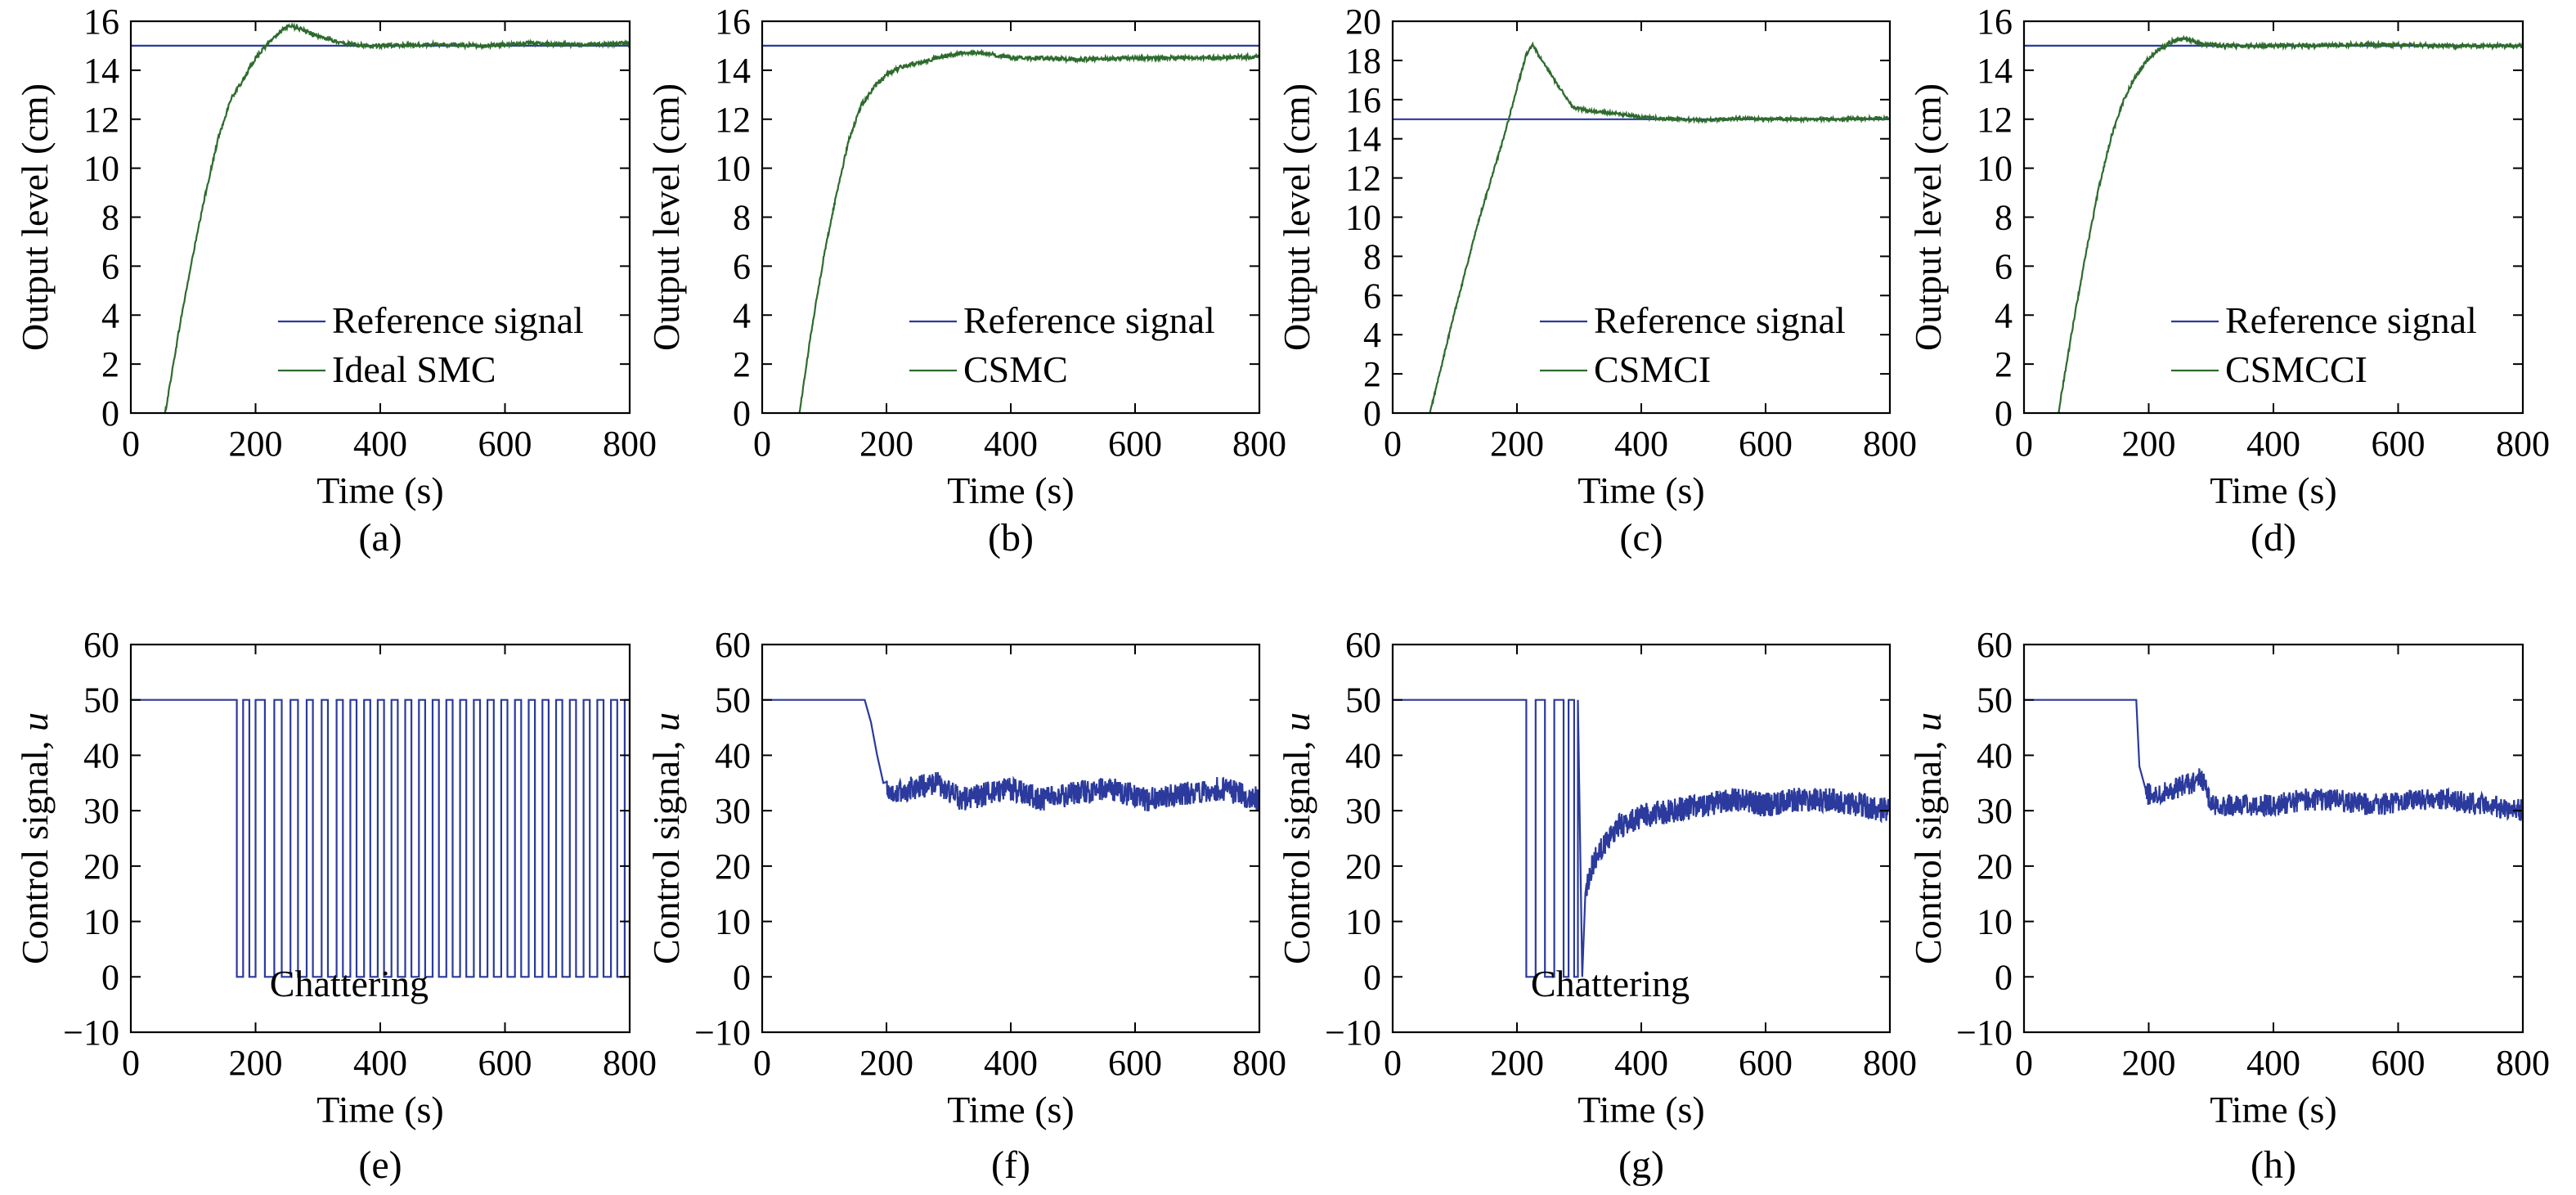 Image resolution: width=2576 pixels, height=1195 pixels. I want to click on legend-label: CSMCCI, so click(2296, 369).